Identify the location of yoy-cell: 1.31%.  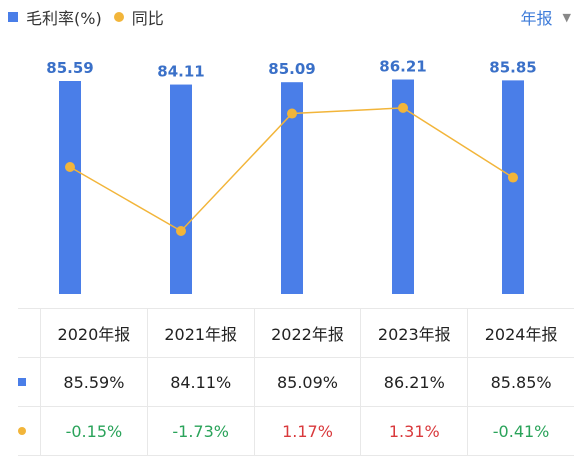
(413, 431).